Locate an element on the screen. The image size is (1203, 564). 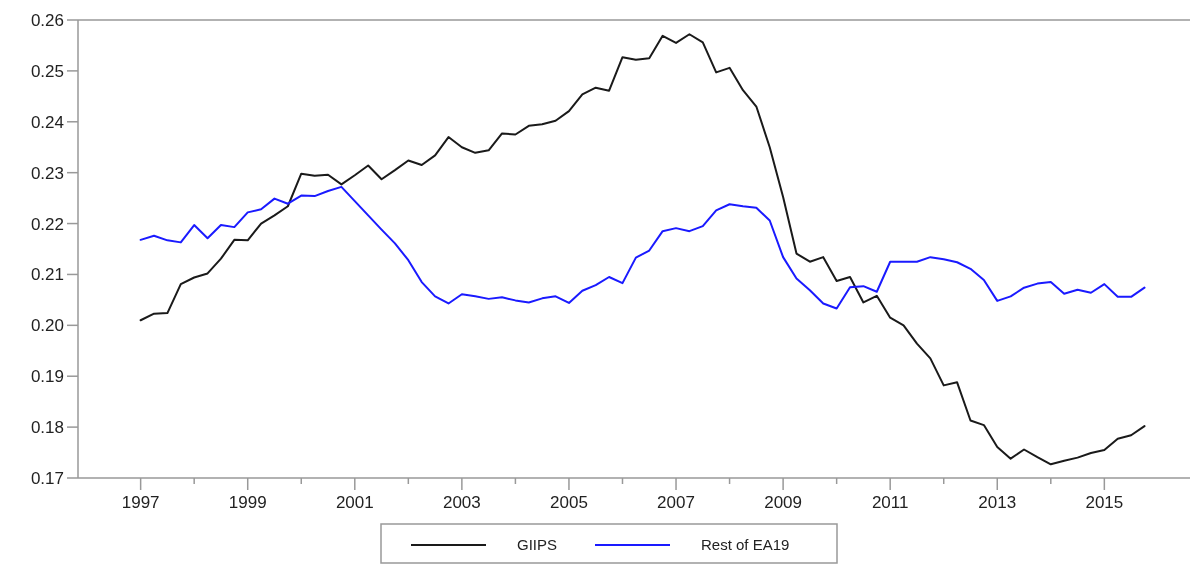
x-tick-label: 2005 is located at coordinates (569, 502).